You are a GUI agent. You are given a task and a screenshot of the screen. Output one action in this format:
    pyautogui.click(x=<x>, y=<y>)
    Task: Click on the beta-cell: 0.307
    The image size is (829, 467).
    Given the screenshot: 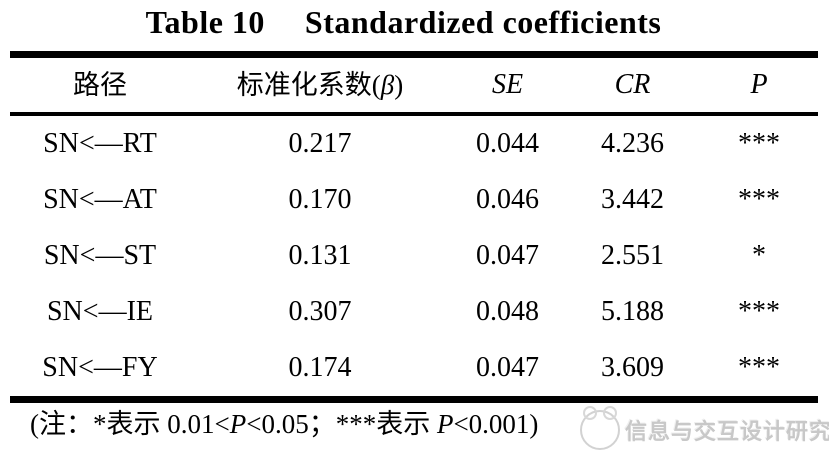 What is the action you would take?
    pyautogui.click(x=320, y=311)
    